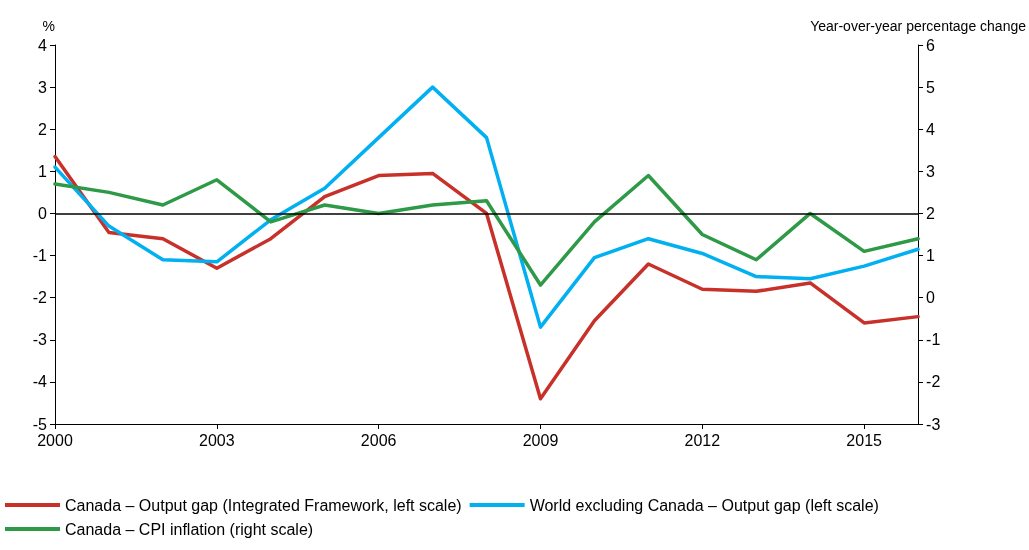 The height and width of the screenshot is (550, 1029). What do you see at coordinates (43, 171) in the screenshot?
I see `y-tick-label: 1` at bounding box center [43, 171].